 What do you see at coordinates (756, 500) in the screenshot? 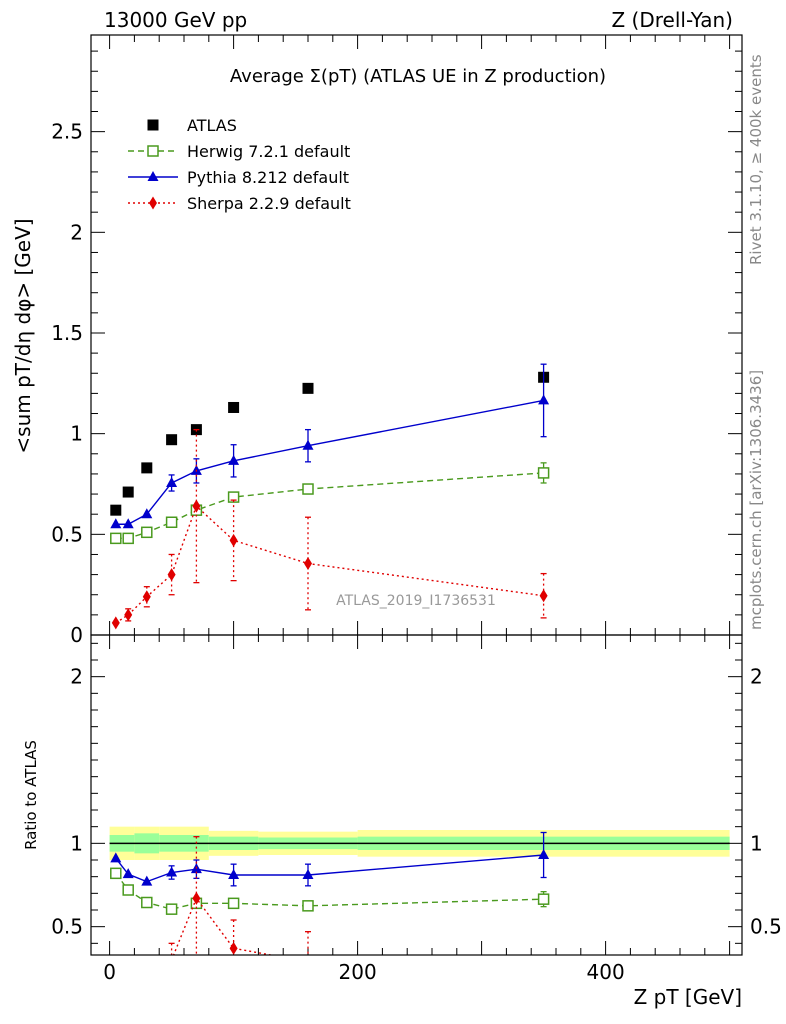
I see `mcplots-label: mcplots.cern.ch [arXiv:1306.3436]` at bounding box center [756, 500].